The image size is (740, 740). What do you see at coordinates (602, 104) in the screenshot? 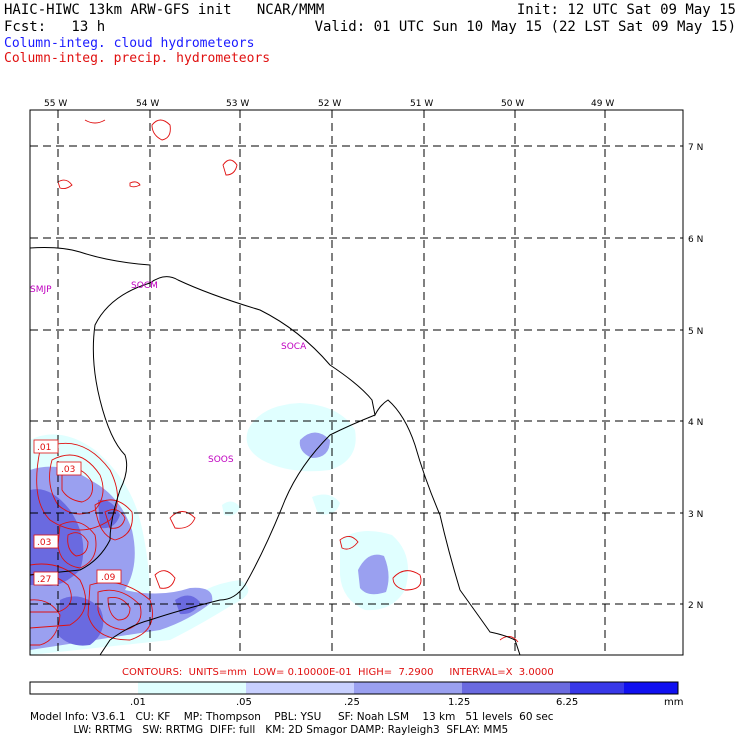
I see `lon-label: 49 W` at bounding box center [602, 104].